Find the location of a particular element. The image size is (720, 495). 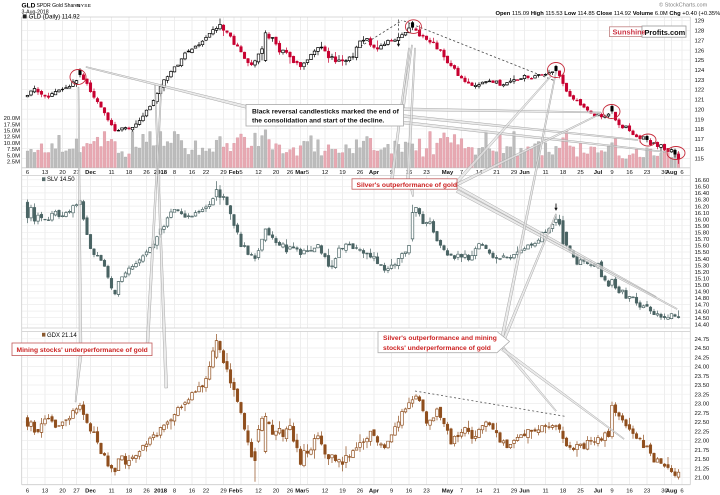

svg-text: GLD (Daily) 114.92 is located at coordinates (55, 18).